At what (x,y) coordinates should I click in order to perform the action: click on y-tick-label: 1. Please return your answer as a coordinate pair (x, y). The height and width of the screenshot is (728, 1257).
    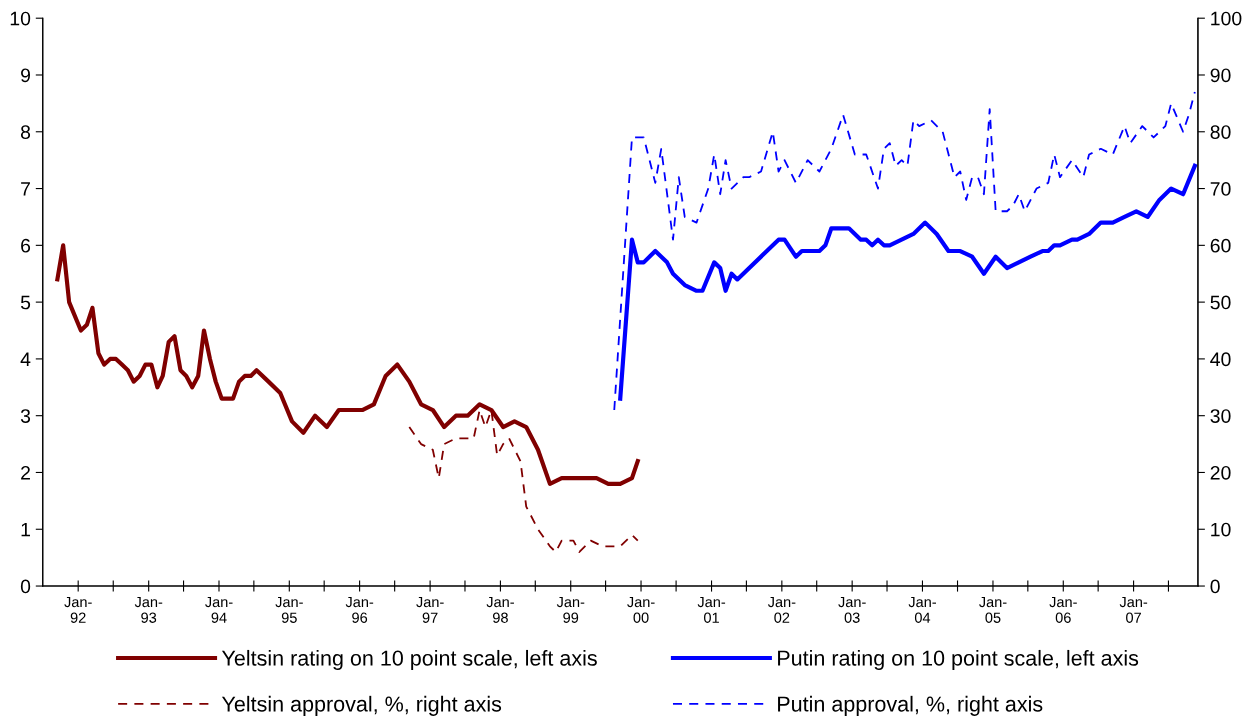
    Looking at the image, I should click on (25, 529).